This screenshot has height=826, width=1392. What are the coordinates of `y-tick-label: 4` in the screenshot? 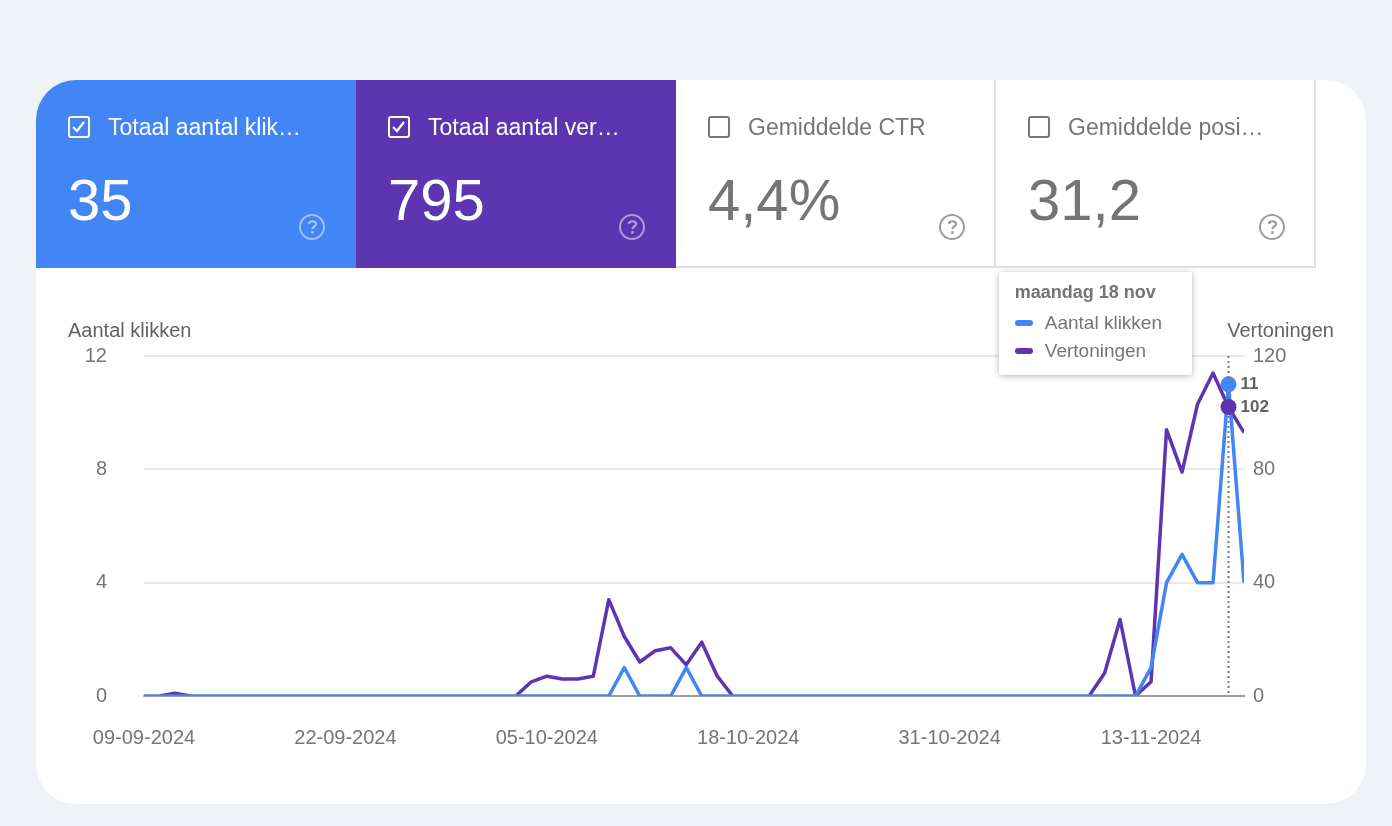 It's located at (101, 581).